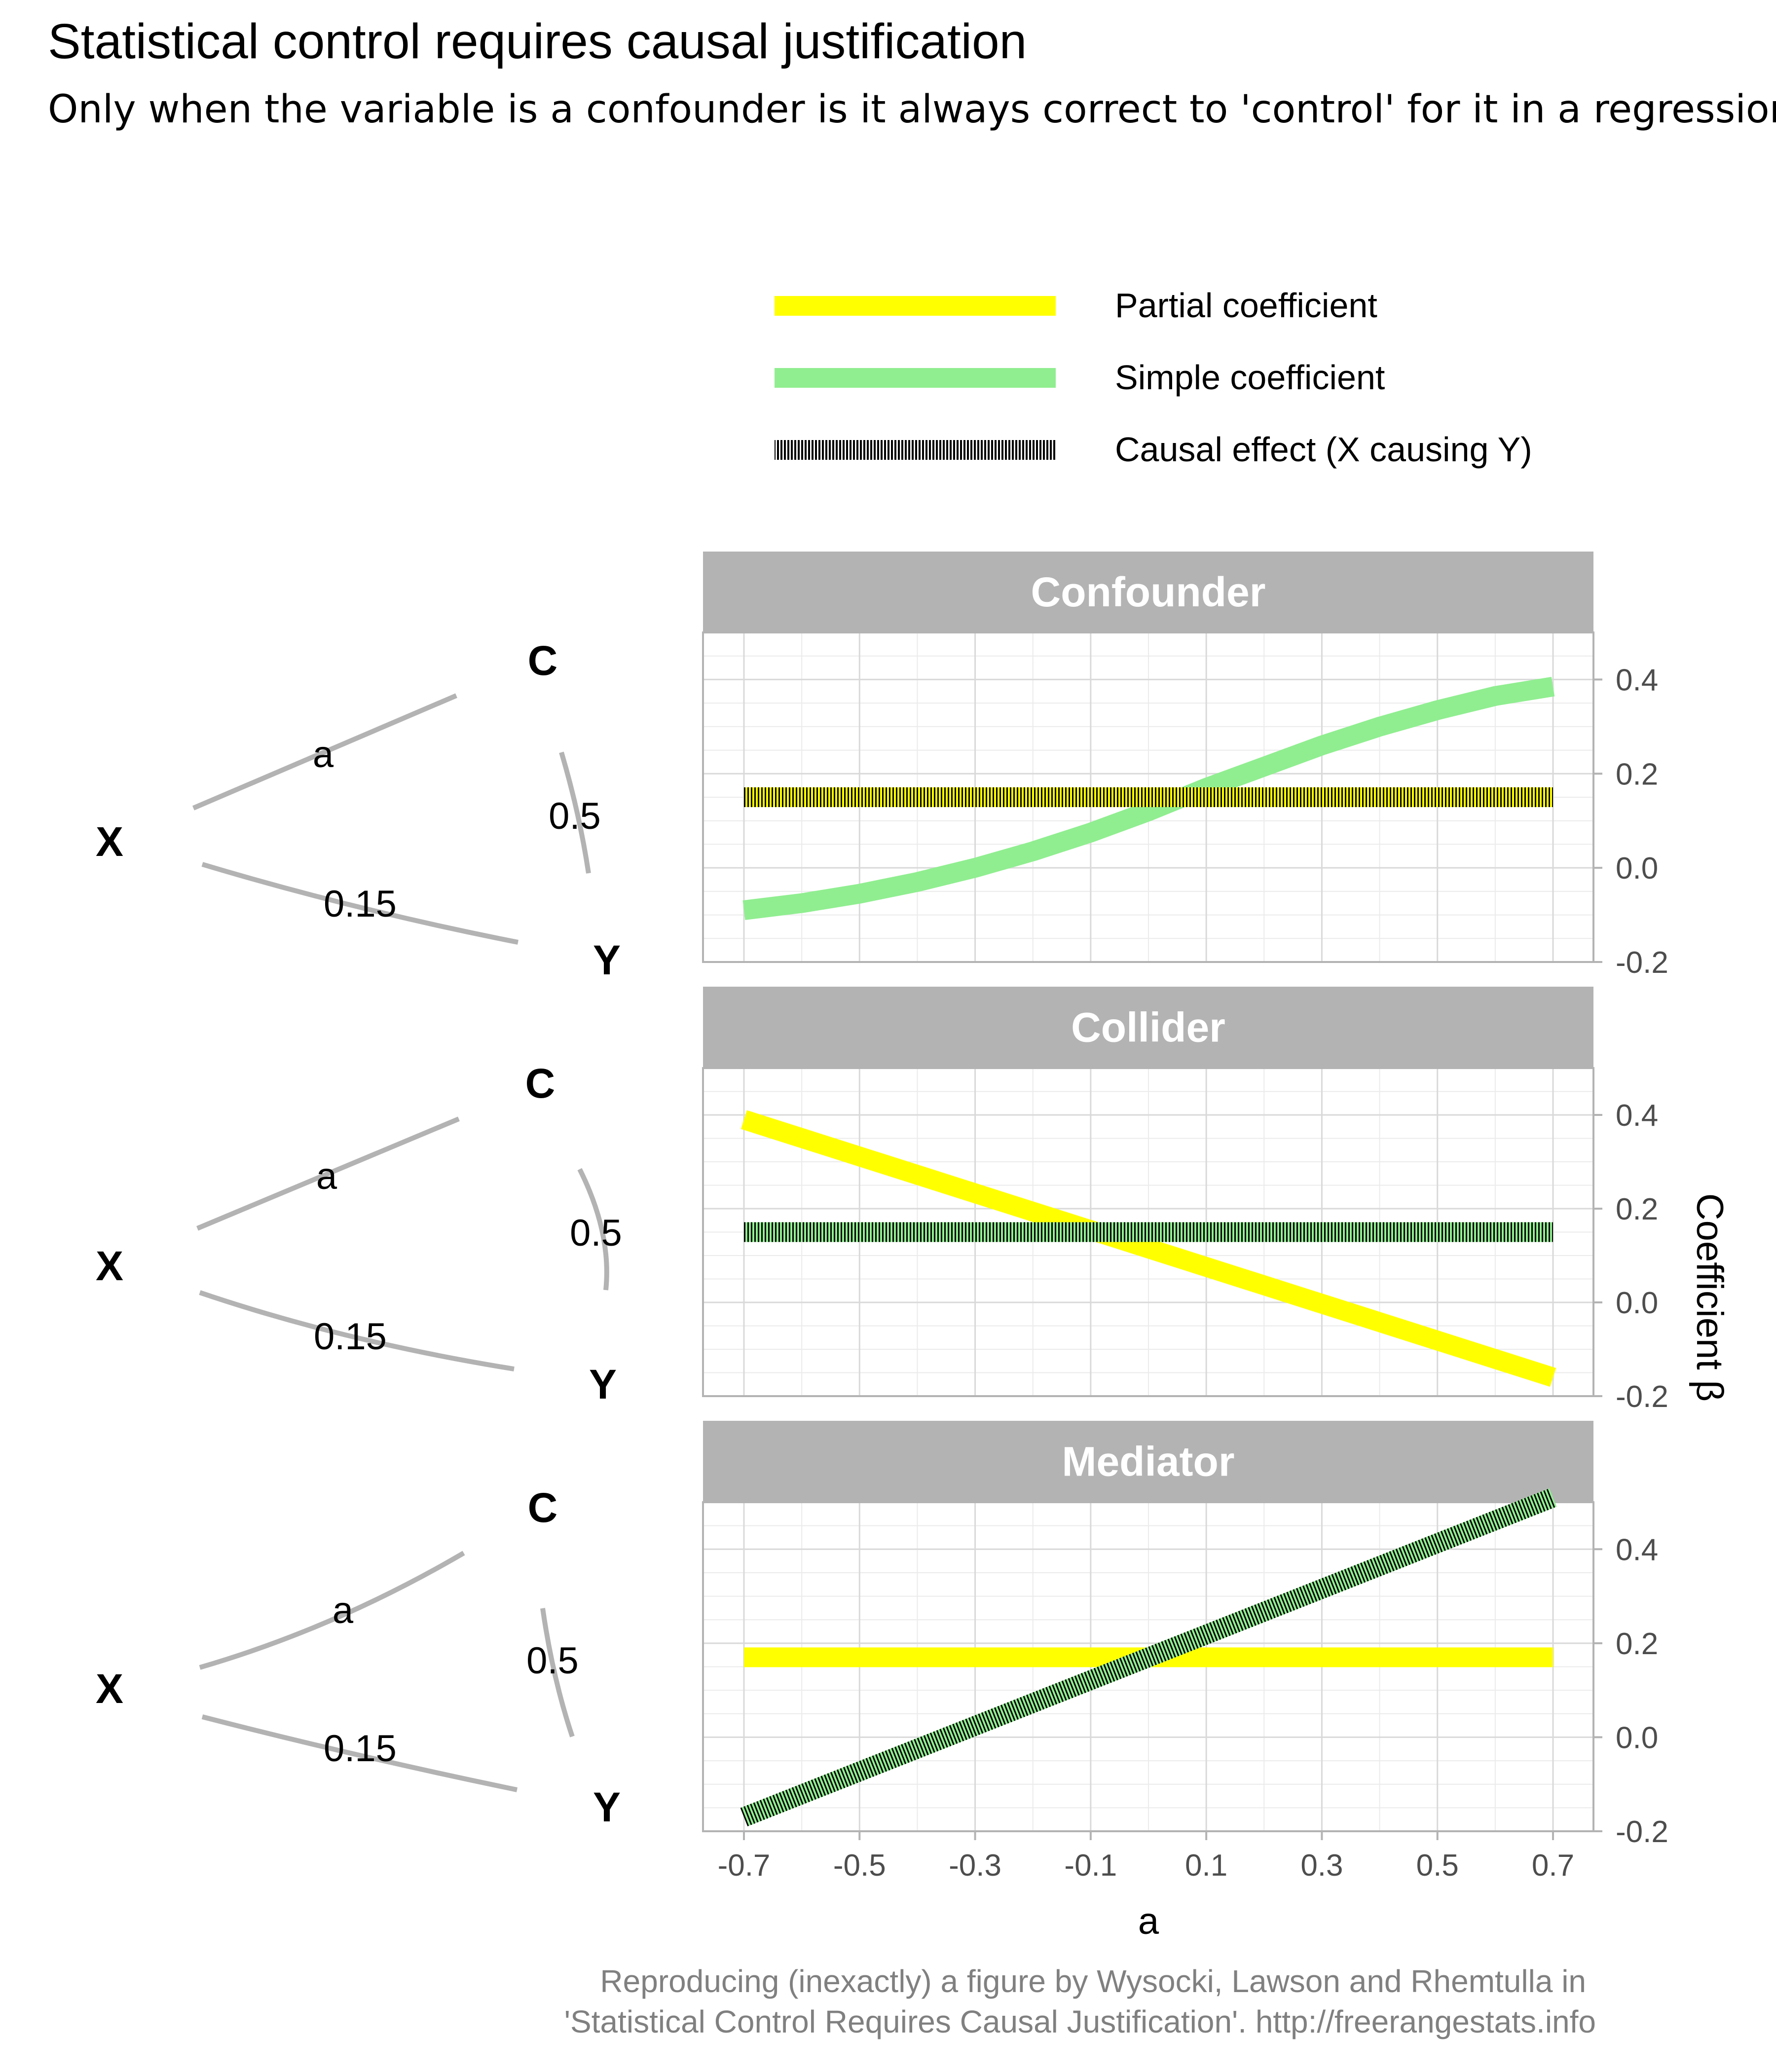 Image resolution: width=1776 pixels, height=2072 pixels. I want to click on legend-label-partial: Partial coefficient, so click(1246, 305).